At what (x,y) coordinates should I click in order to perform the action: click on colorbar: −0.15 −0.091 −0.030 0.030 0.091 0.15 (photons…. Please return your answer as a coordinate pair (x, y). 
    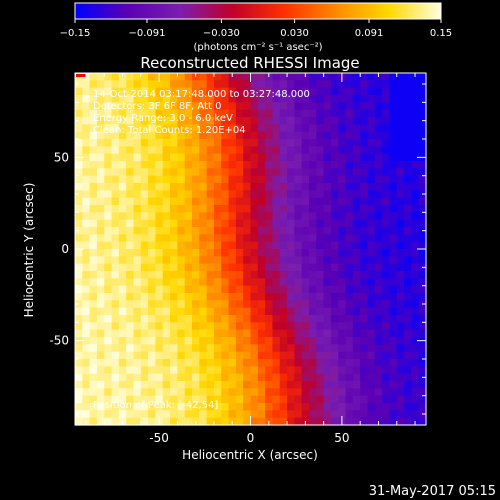
    Looking at the image, I should click on (256, 27).